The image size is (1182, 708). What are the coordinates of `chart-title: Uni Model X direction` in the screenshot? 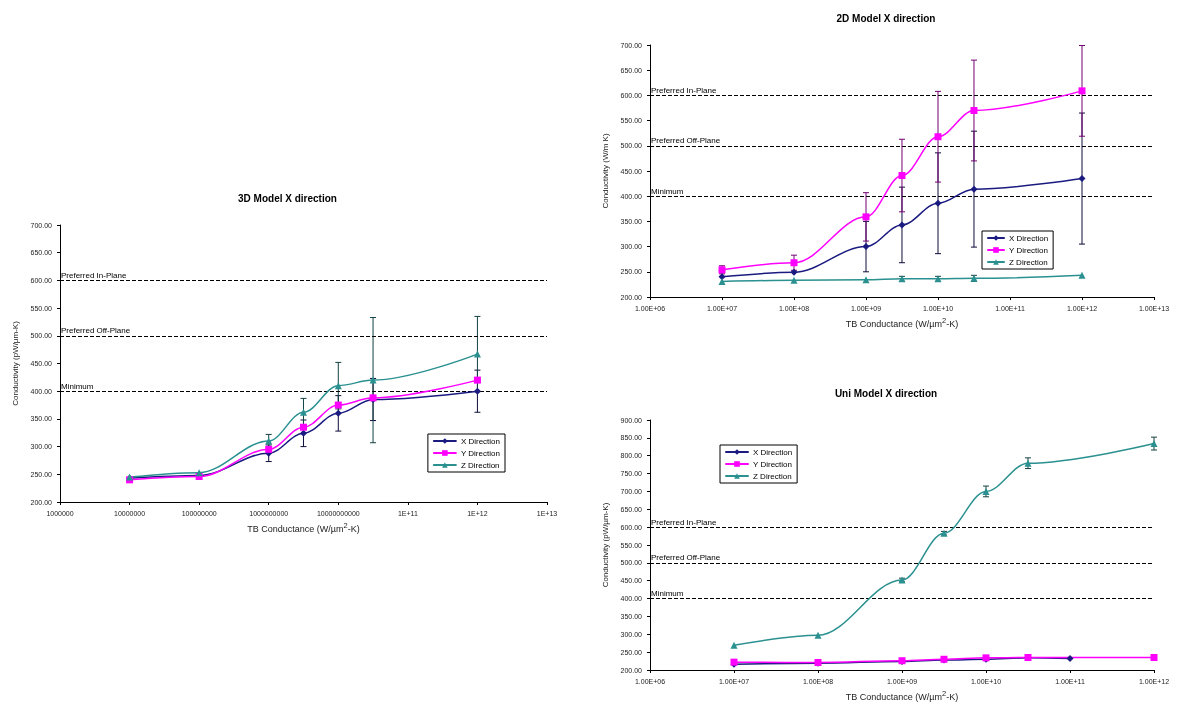 It's located at (886, 393).